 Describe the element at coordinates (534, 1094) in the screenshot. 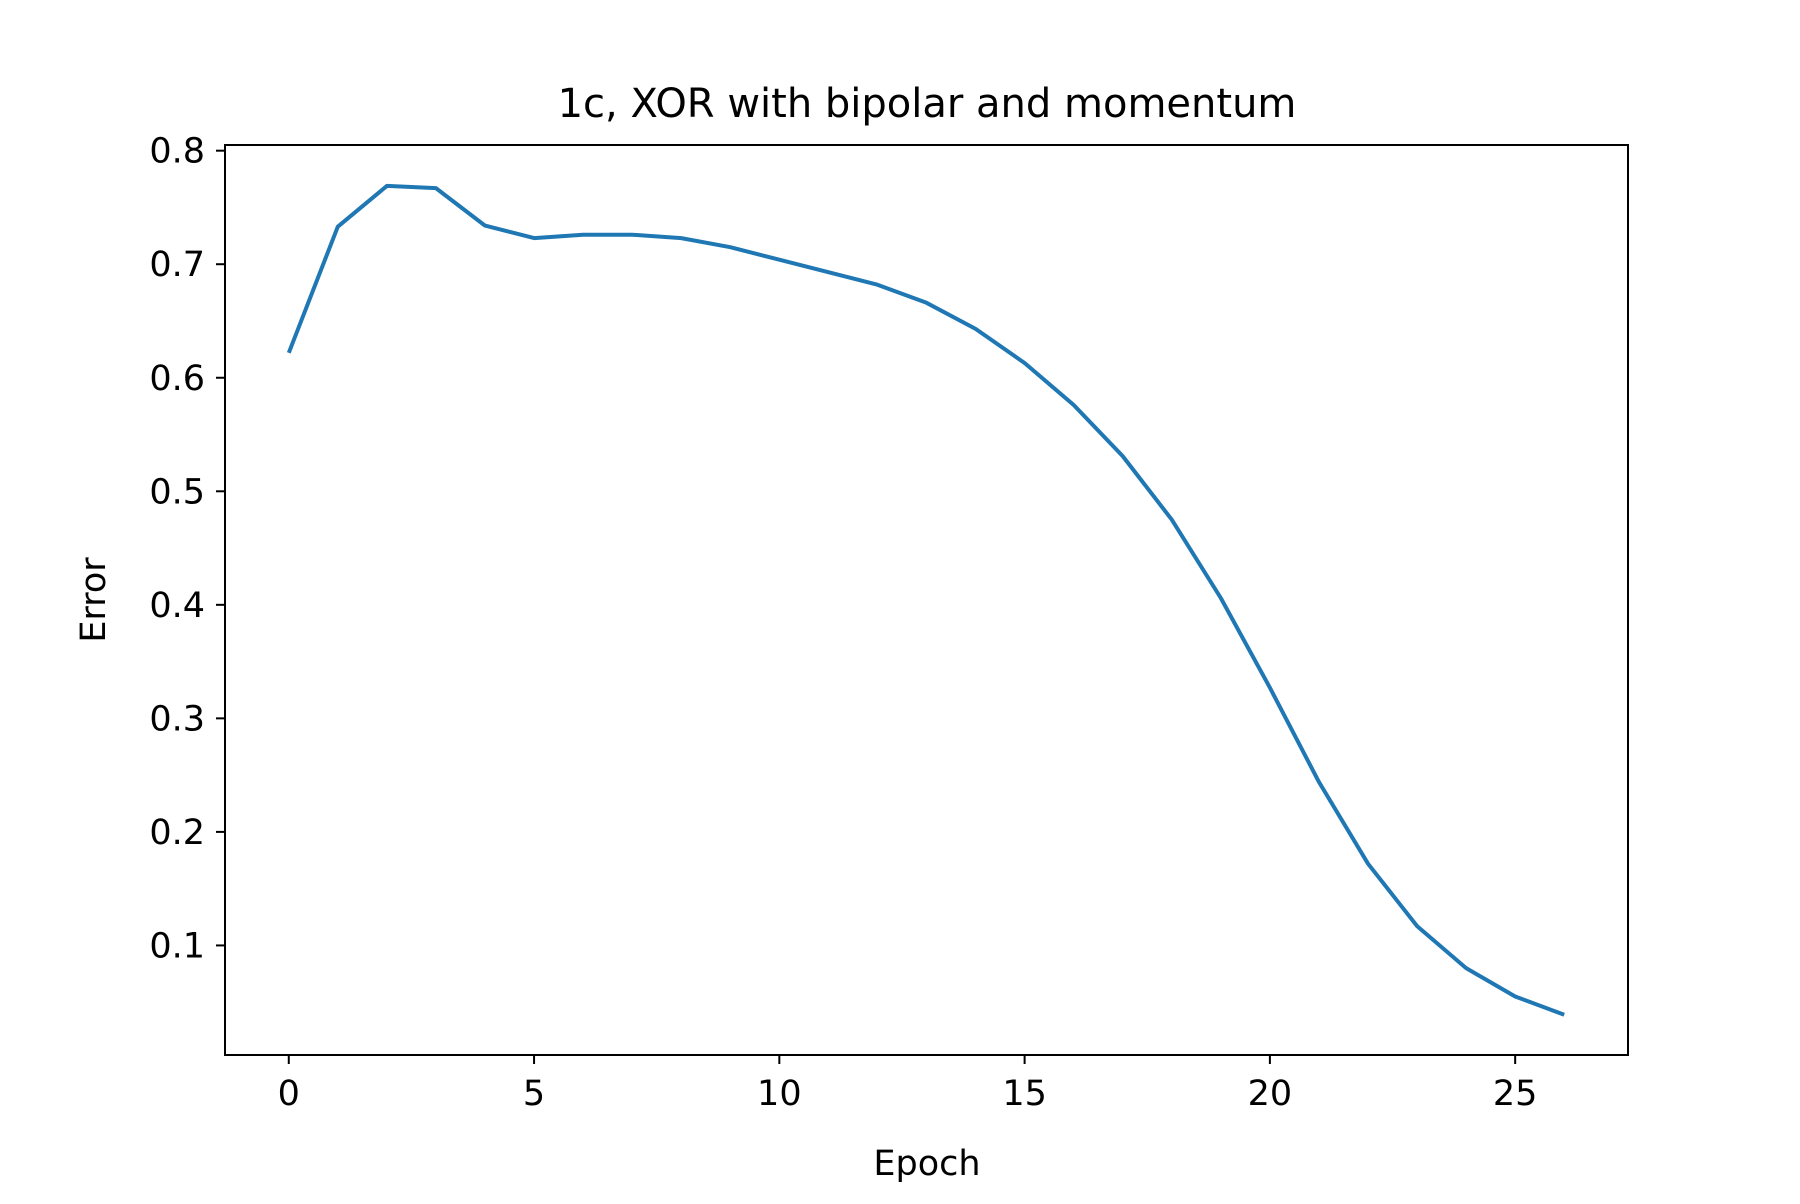

I see `x-tick-label: 5` at that location.